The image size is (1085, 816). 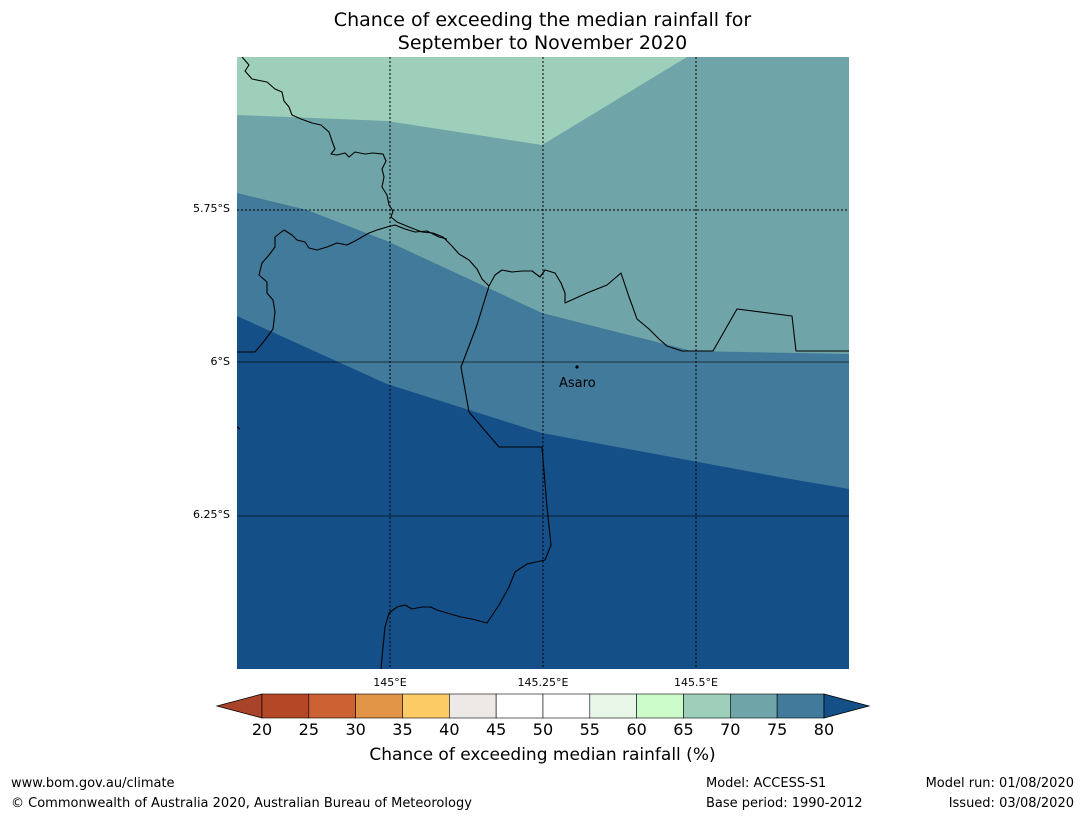 What do you see at coordinates (93, 783) in the screenshot?
I see `footer-url: www.bom.gov.au/climate` at bounding box center [93, 783].